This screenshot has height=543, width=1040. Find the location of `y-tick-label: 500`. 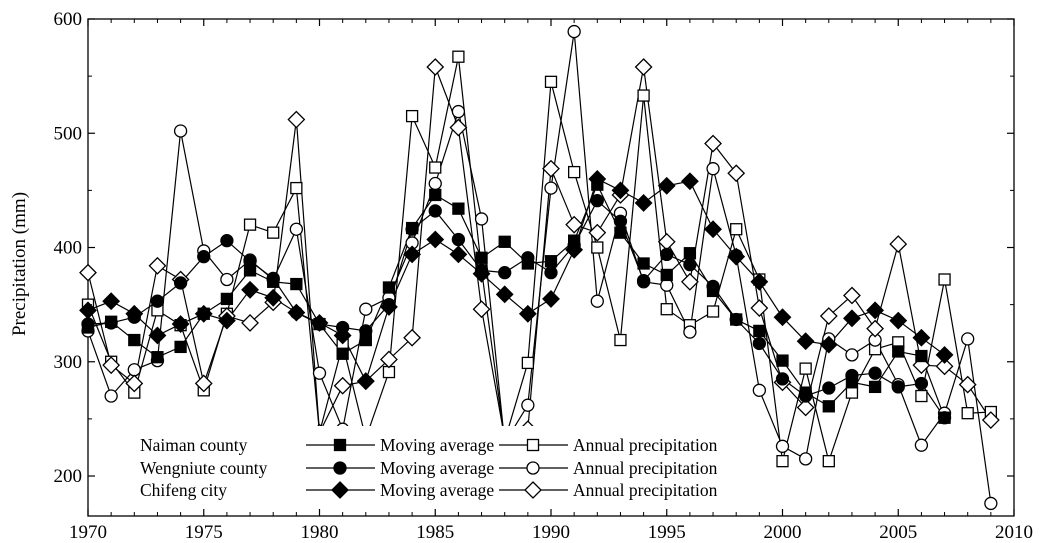

y-tick-label: 500 is located at coordinates (68, 133).